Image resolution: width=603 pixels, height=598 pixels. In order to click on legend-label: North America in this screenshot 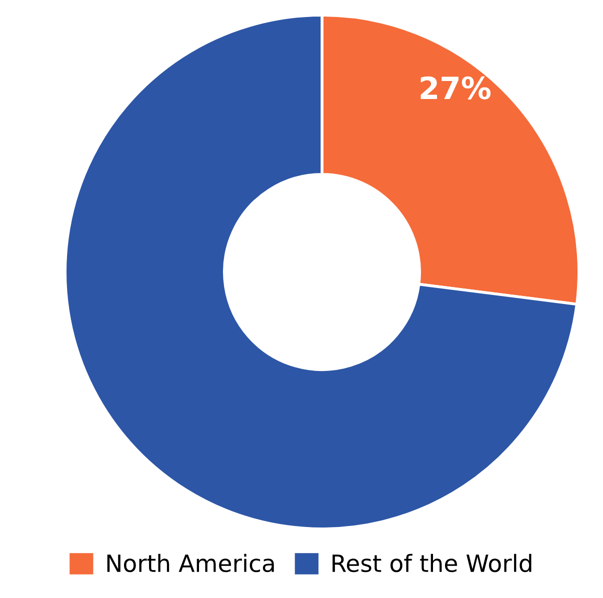, I will do `click(190, 563)`.